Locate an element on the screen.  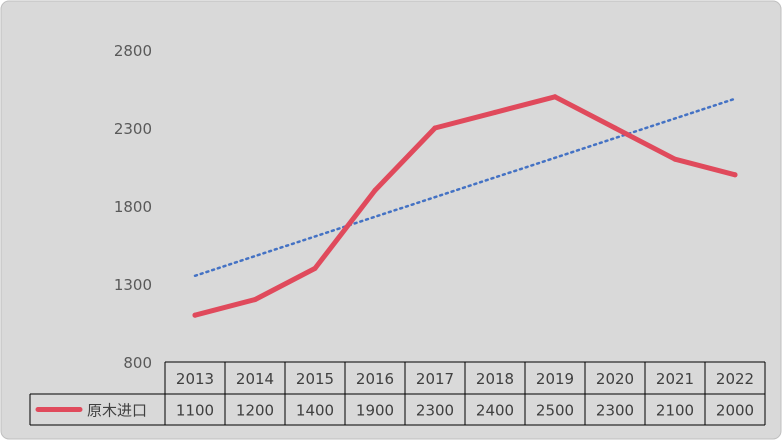
y-axis: 800 1300 1800 2300 2800 is located at coordinates (133, 207).